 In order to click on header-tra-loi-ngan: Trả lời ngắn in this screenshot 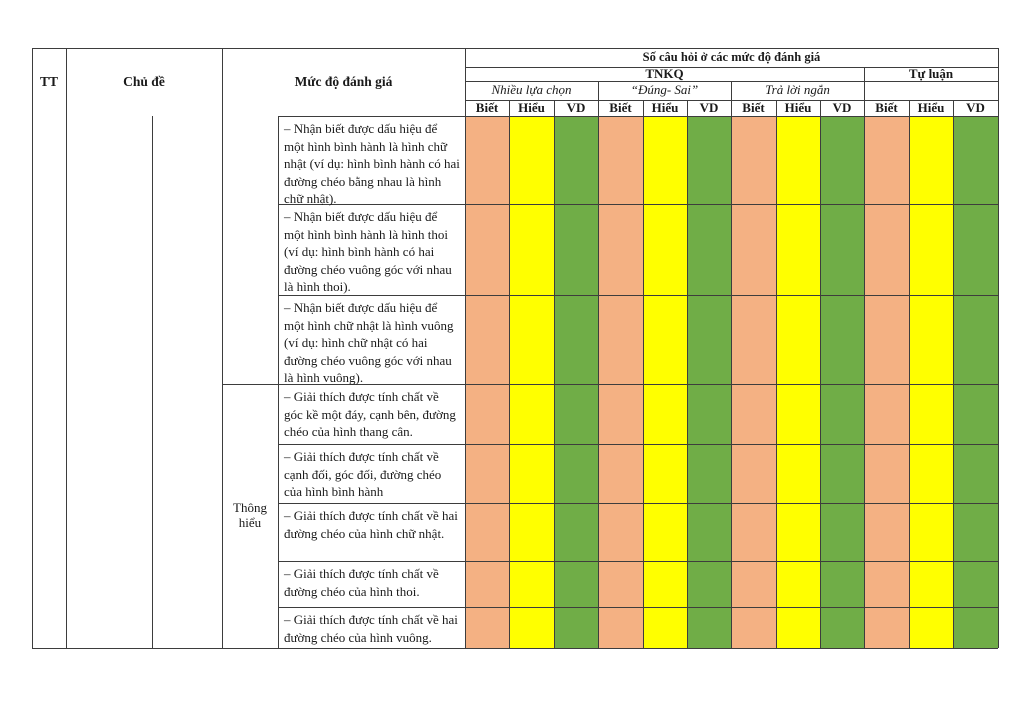, I will do `click(797, 90)`.